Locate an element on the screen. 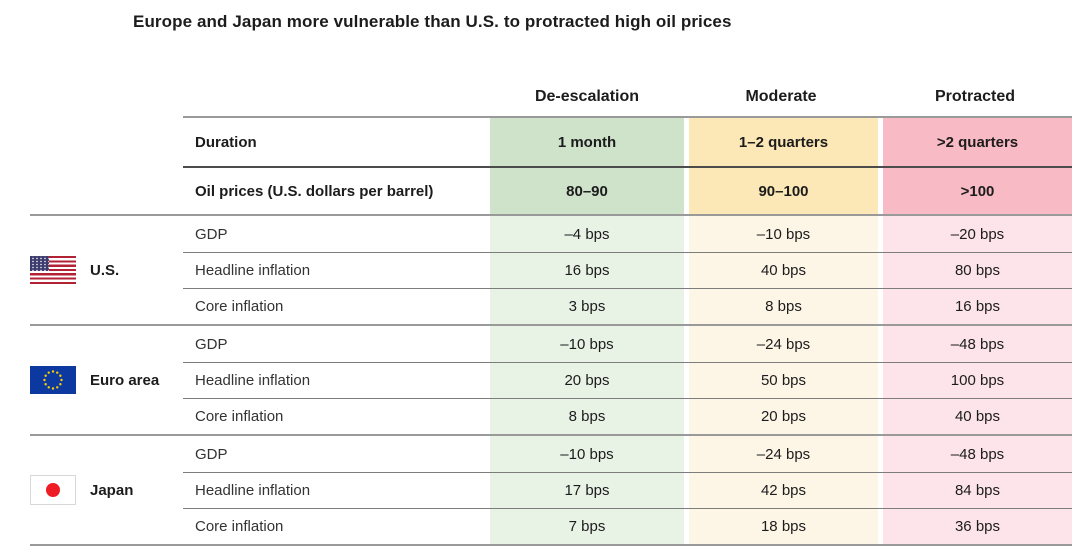  cell-value: –20 bps is located at coordinates (975, 234).